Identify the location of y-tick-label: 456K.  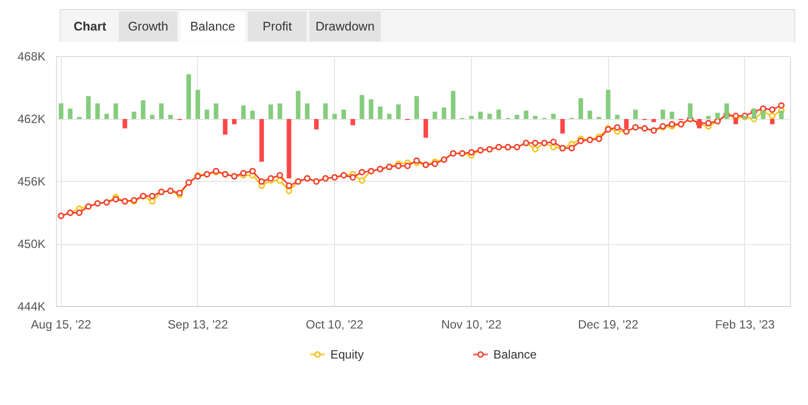
(31, 181).